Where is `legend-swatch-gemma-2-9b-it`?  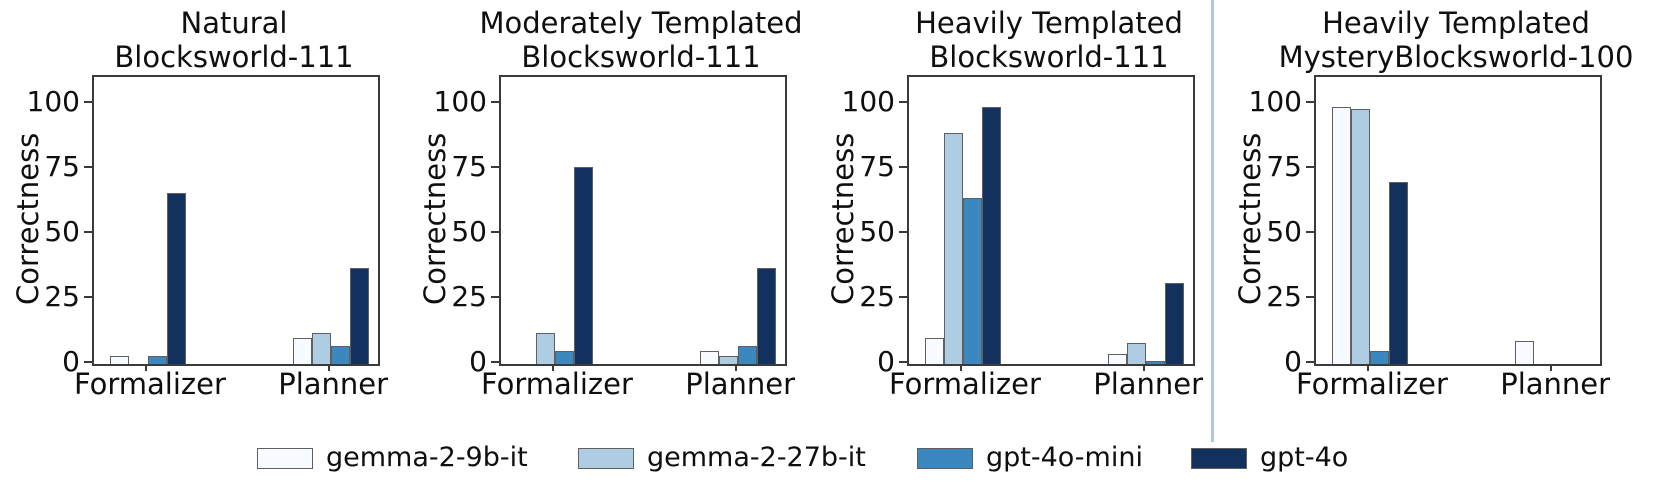 legend-swatch-gemma-2-9b-it is located at coordinates (285, 458).